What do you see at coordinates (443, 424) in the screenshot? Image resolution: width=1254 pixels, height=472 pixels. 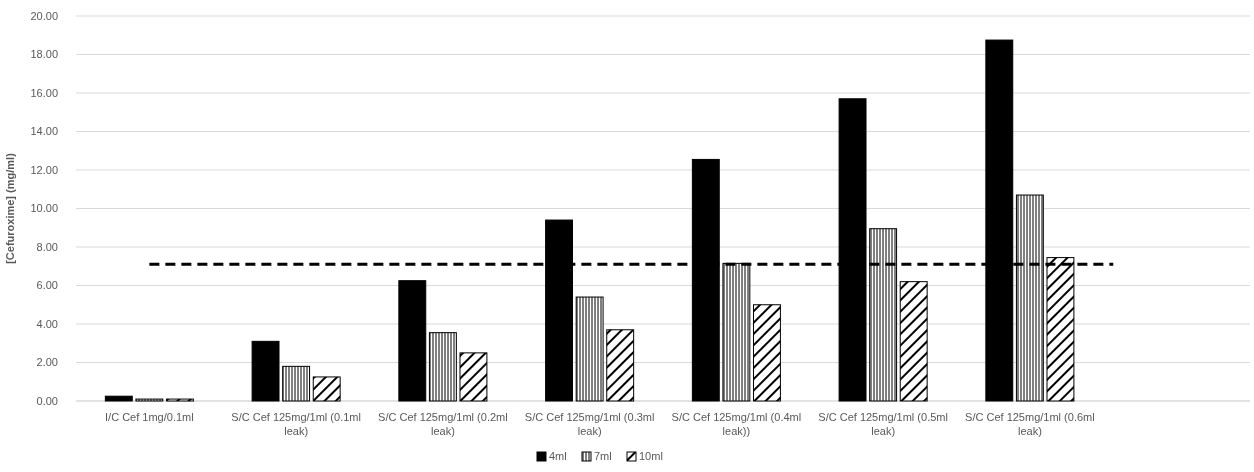 I see `x-tick-label: S/C Cef 125mg/1ml (0.2ml leak)` at bounding box center [443, 424].